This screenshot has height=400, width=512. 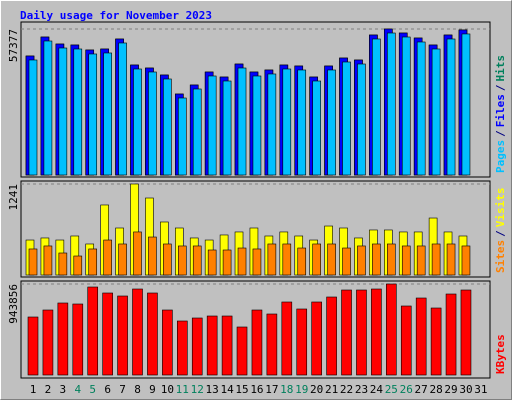 I want to click on x-tick-label: 22, so click(x=346, y=389).